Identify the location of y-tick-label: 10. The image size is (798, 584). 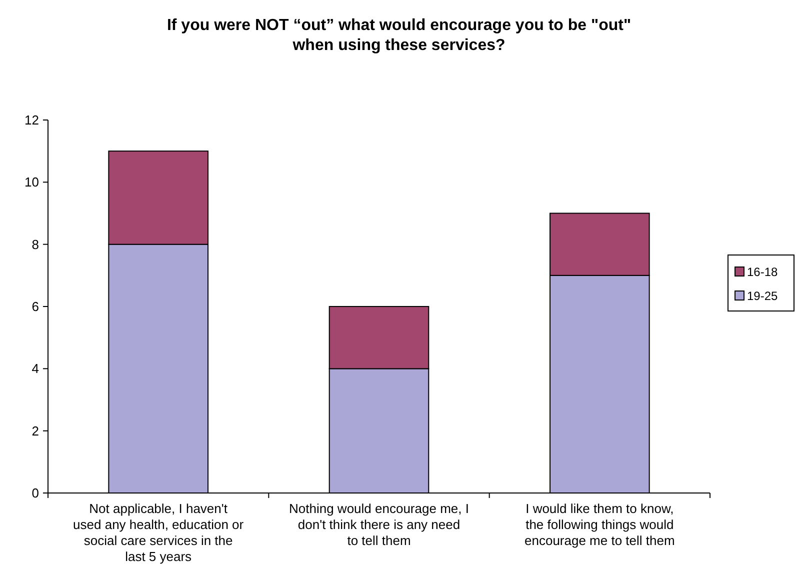
(31, 182).